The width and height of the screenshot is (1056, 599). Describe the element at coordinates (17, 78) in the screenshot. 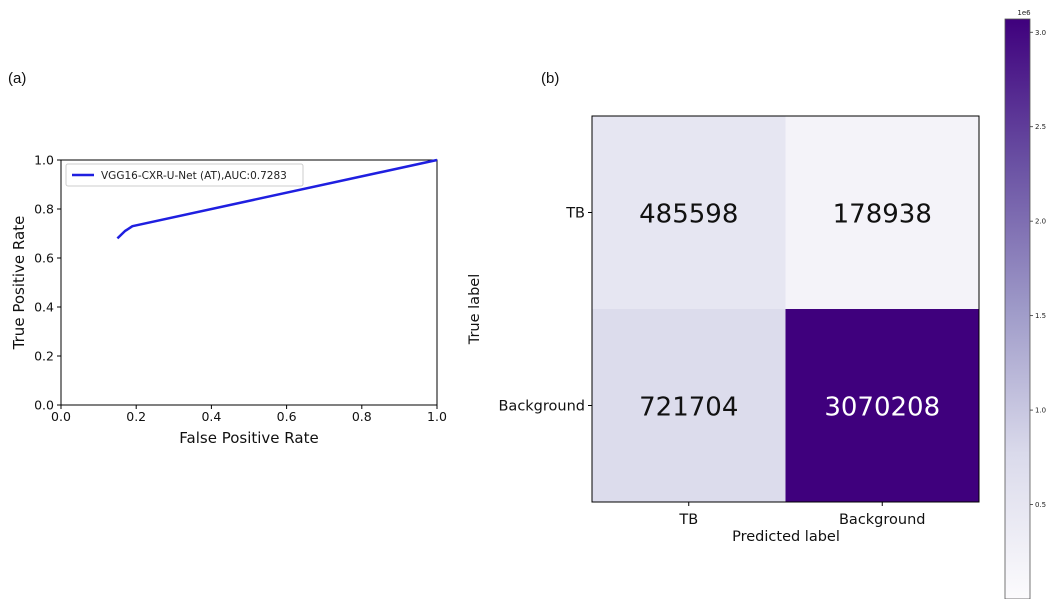

I see `panel-a-label: (a)` at that location.